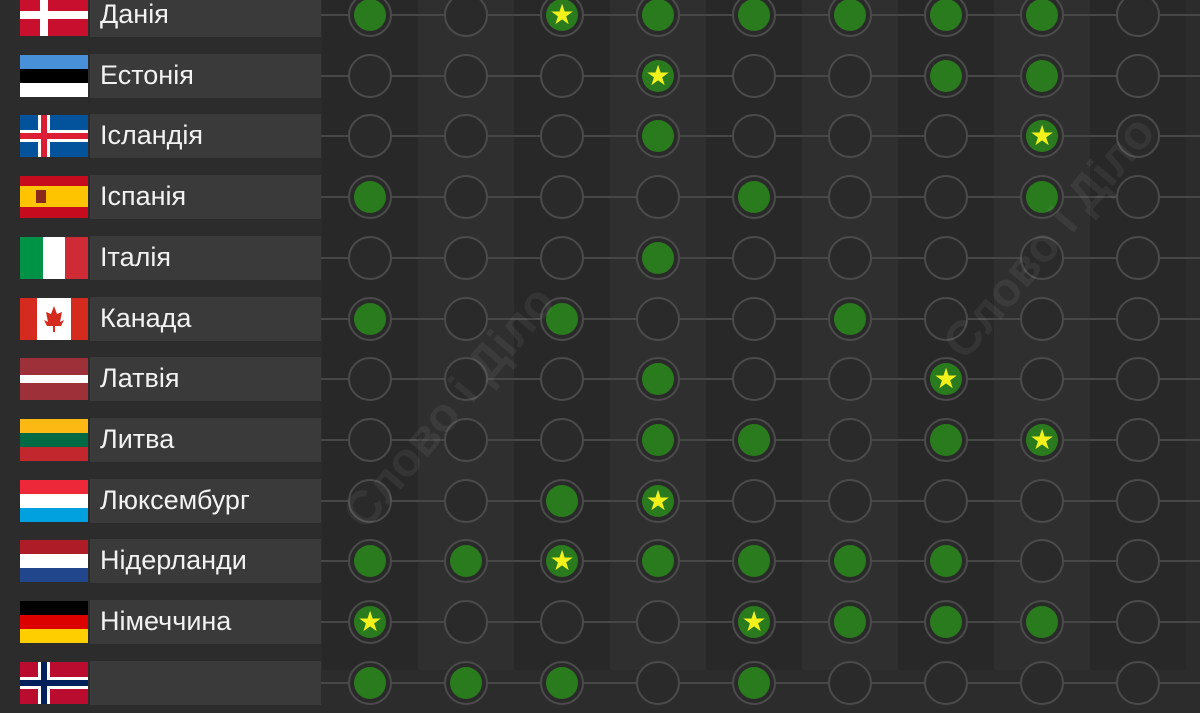  Describe the element at coordinates (54, 379) in the screenshot. I see `flag-latvia-icon` at that location.